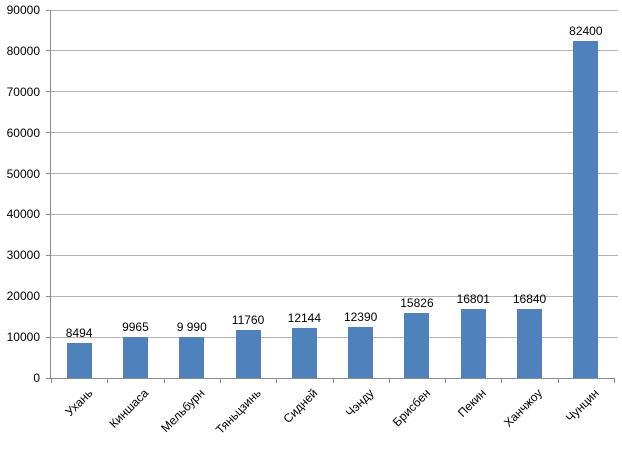  What do you see at coordinates (582, 405) in the screenshot?
I see `x-axis-tick-label: Чунцин` at bounding box center [582, 405].